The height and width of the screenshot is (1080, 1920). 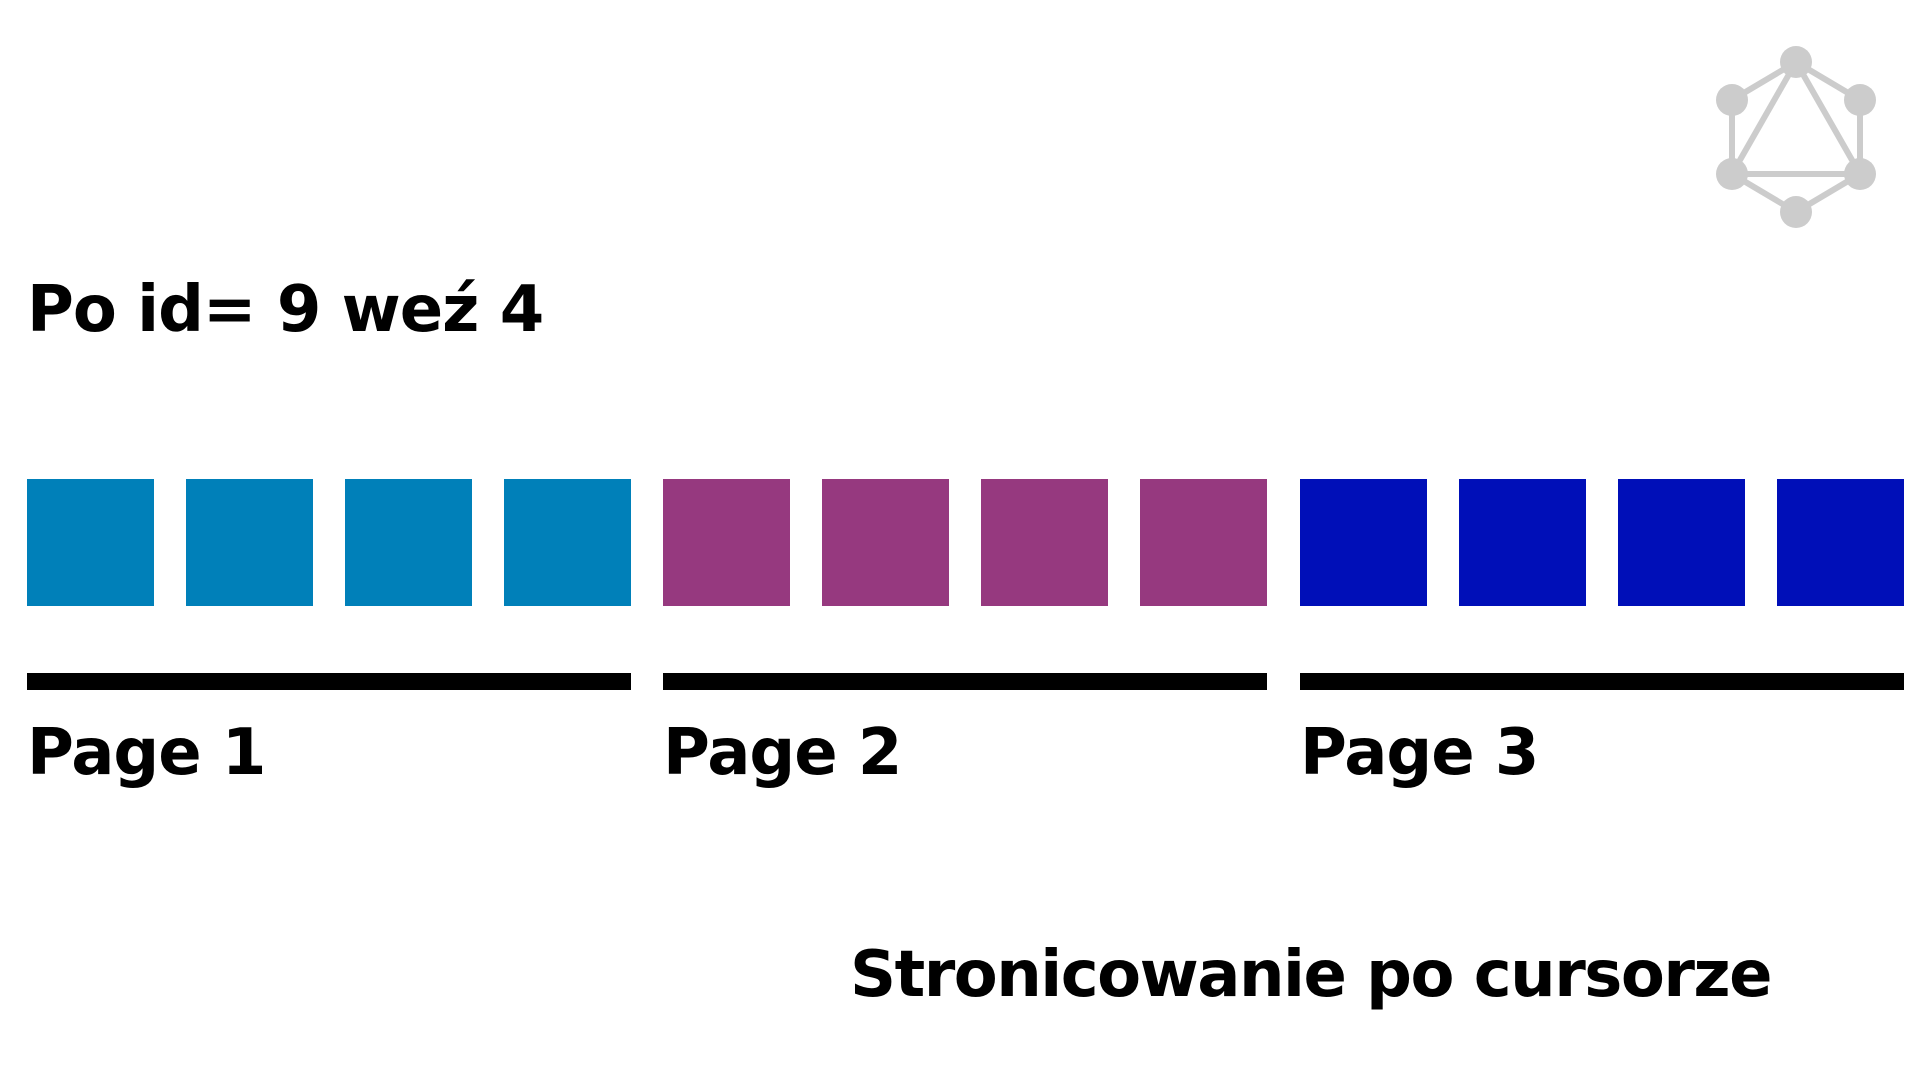 I want to click on logo-edges, so click(x=1796, y=137).